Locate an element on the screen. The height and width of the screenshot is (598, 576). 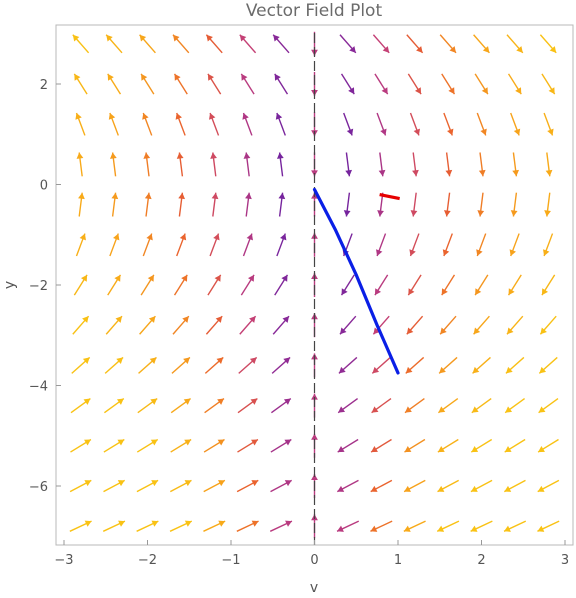
trajectory-line is located at coordinates (356, 281).